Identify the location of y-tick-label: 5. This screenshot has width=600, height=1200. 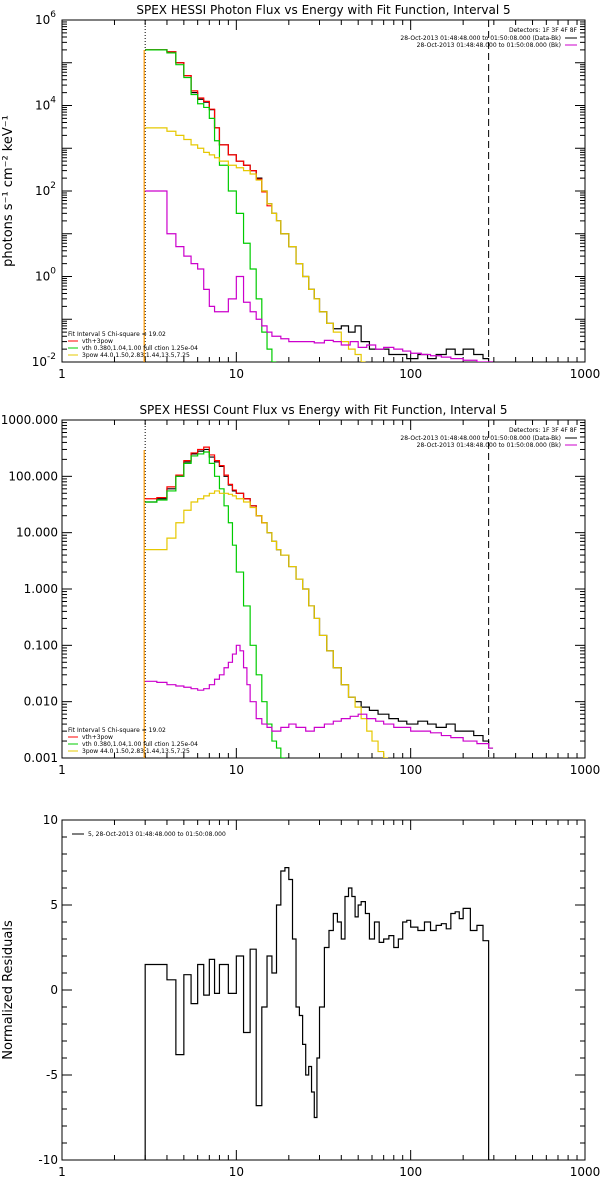
(54, 905).